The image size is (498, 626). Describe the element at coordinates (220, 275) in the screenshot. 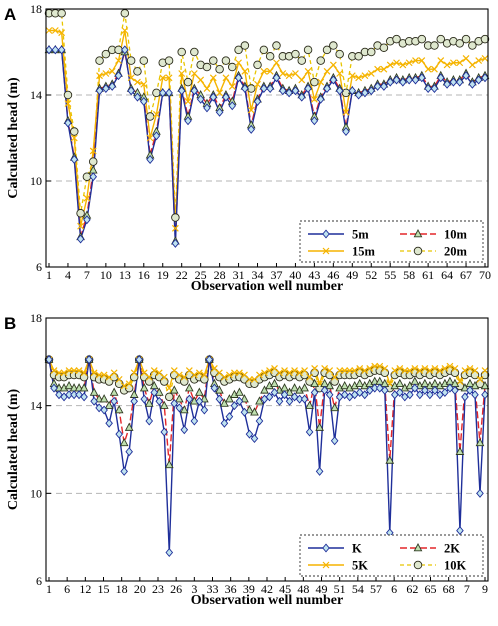

I see `x-tick-label: 28` at that location.